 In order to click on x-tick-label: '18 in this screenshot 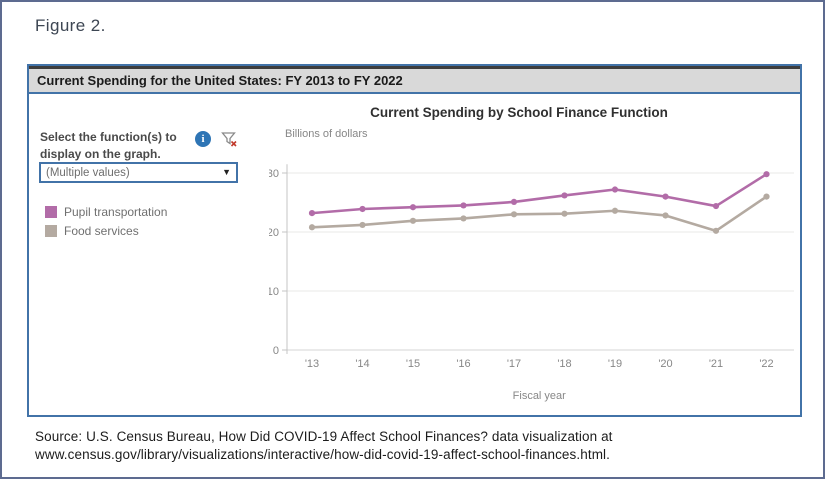, I will do `click(564, 364)`.